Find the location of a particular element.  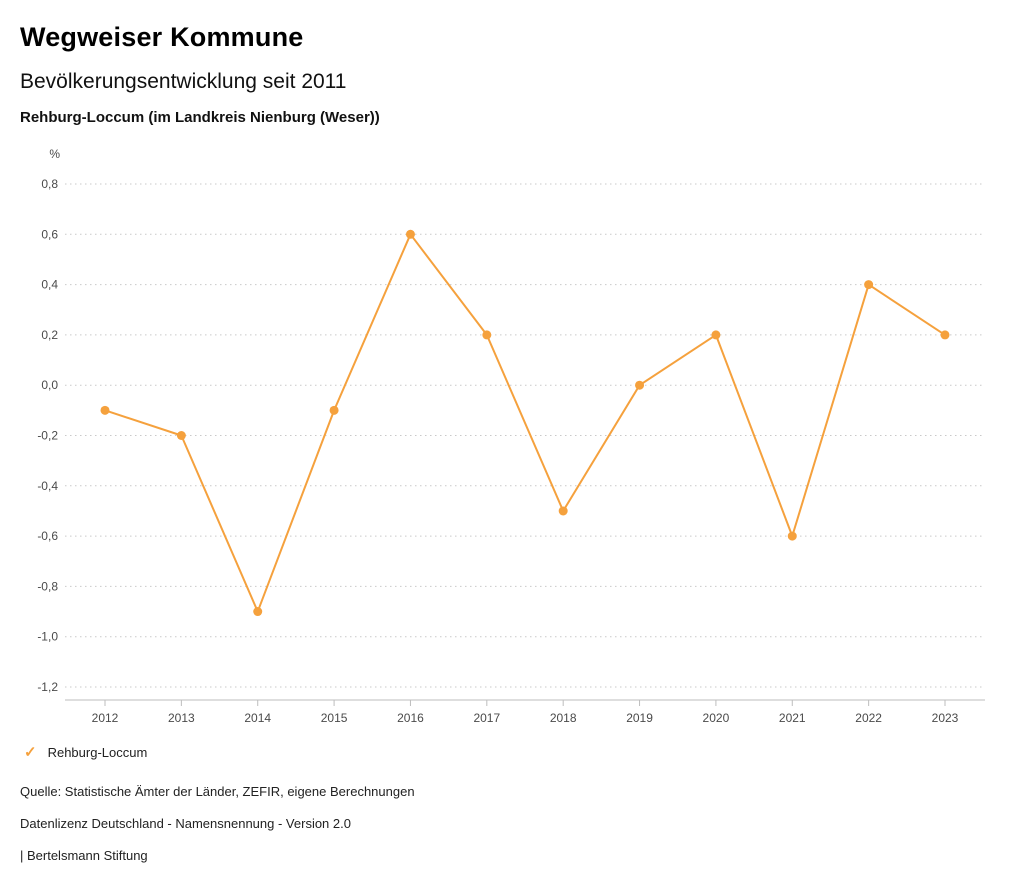

y-axis-tick-label: 0,2 is located at coordinates (49, 335).